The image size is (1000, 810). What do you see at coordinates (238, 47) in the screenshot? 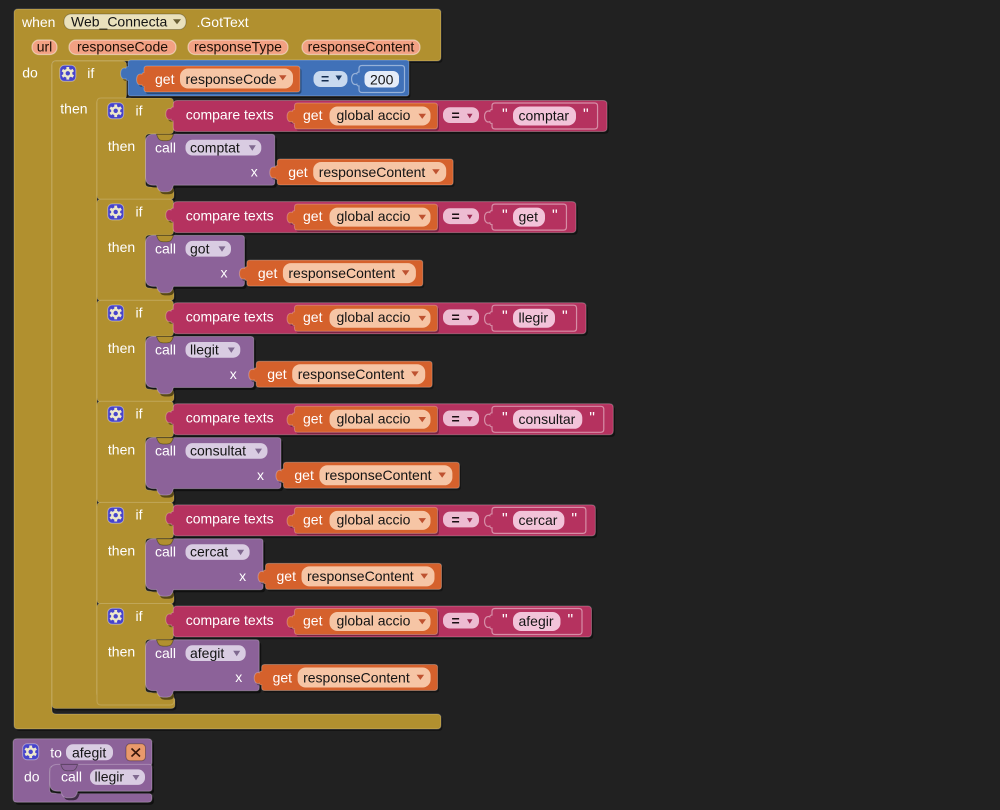
I see `svg-text: responseType` at bounding box center [238, 47].